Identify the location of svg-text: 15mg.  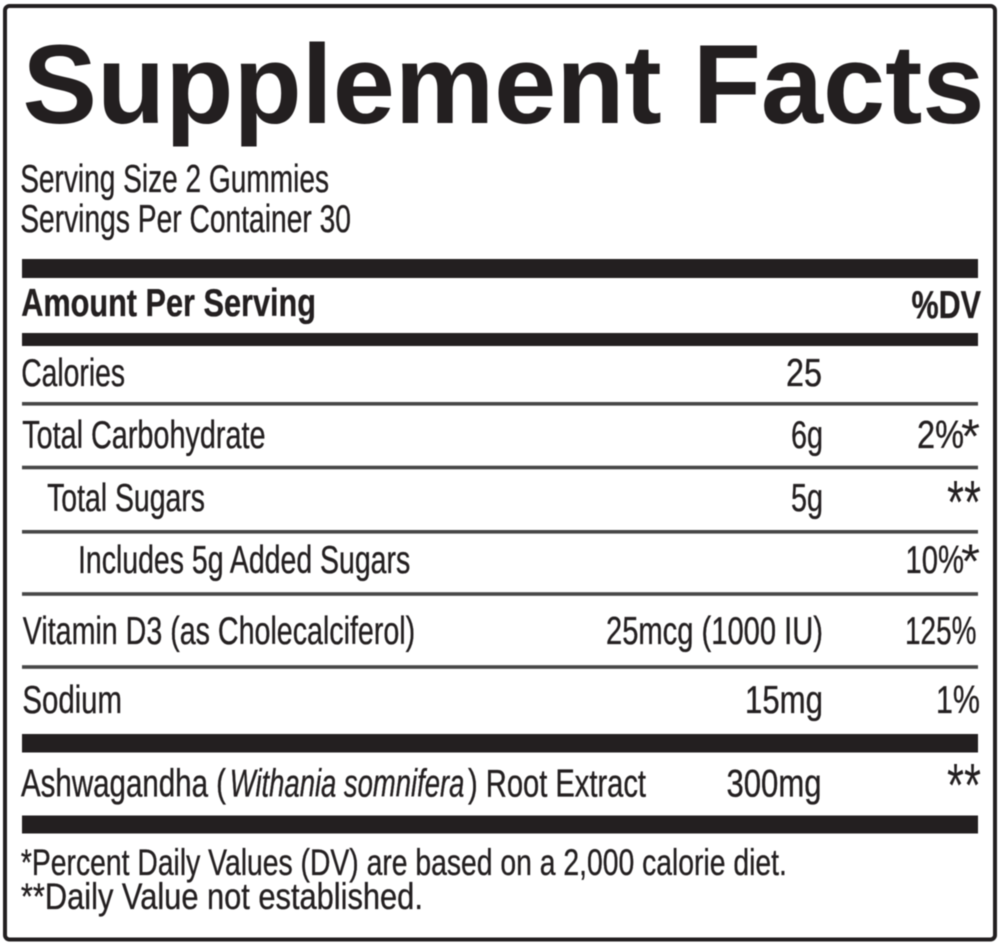
(784, 700).